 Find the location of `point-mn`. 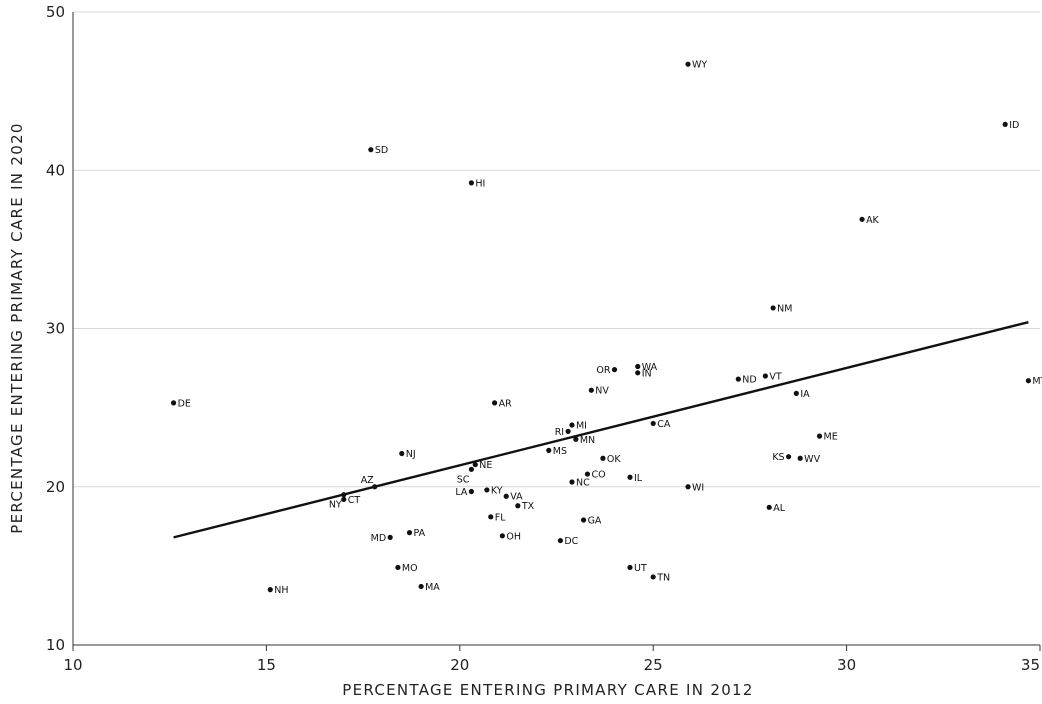

point-mn is located at coordinates (576, 439).